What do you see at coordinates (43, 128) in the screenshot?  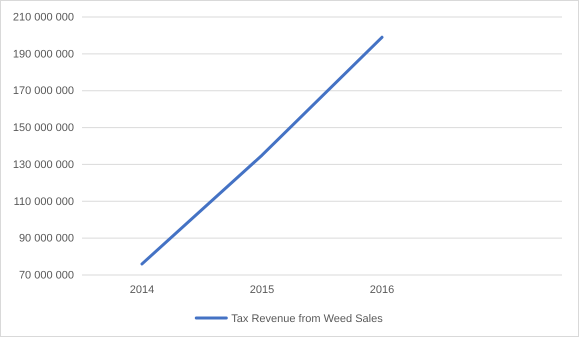 I see `y-tick-label: 150 000 000` at bounding box center [43, 128].